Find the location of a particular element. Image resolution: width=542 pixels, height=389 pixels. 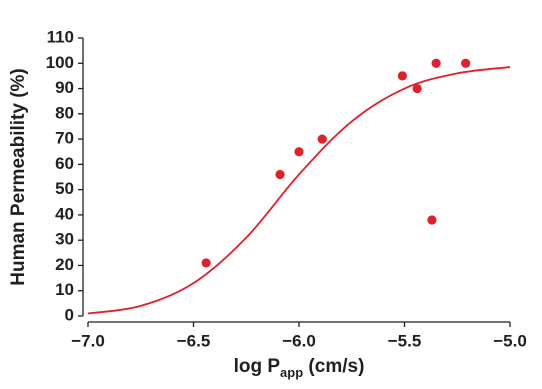

x-tick-label: −5.0 is located at coordinates (510, 340).